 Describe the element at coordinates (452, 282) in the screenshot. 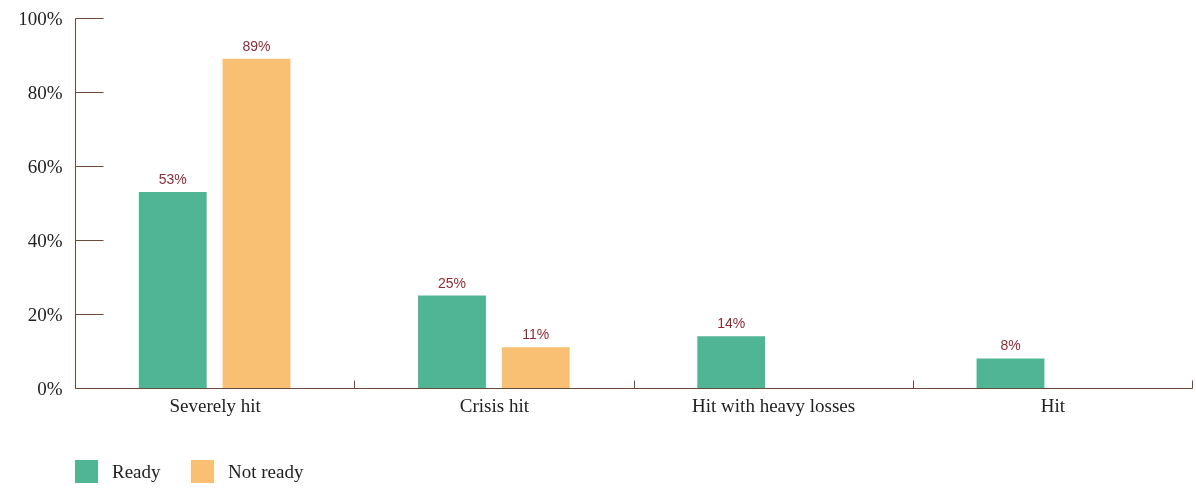

I see `data-label: 25%` at that location.